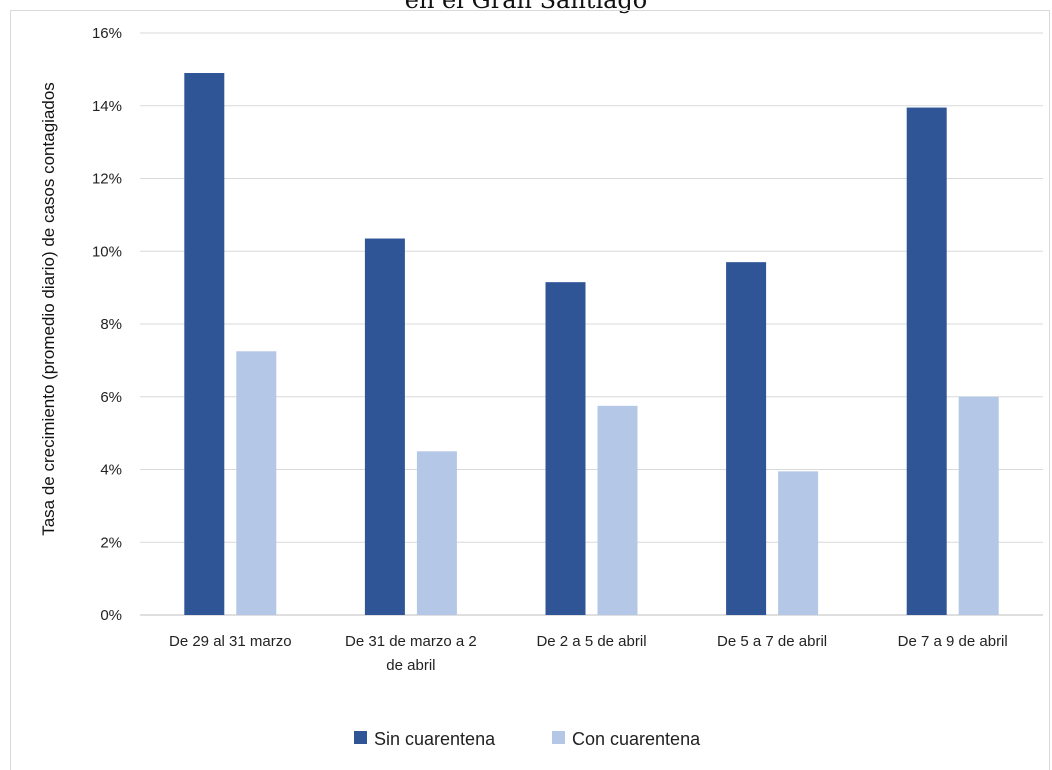 The width and height of the screenshot is (1052, 770). What do you see at coordinates (411, 653) in the screenshot?
I see `x-category-label: De 31 de marzo a 2 de abril` at bounding box center [411, 653].